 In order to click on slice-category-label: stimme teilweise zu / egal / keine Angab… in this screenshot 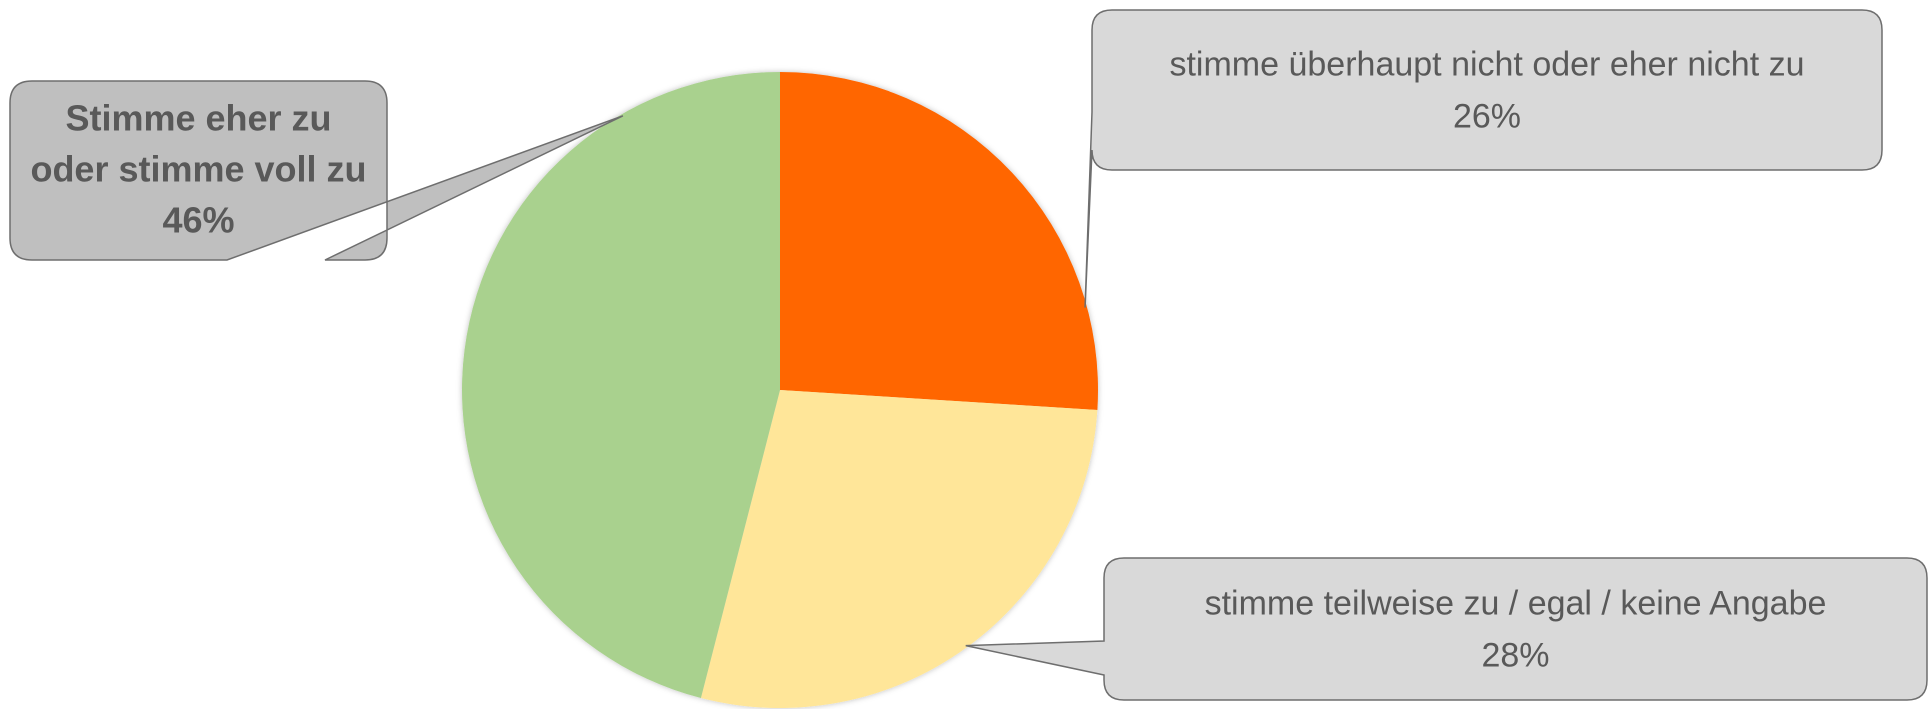, I will do `click(1516, 603)`.